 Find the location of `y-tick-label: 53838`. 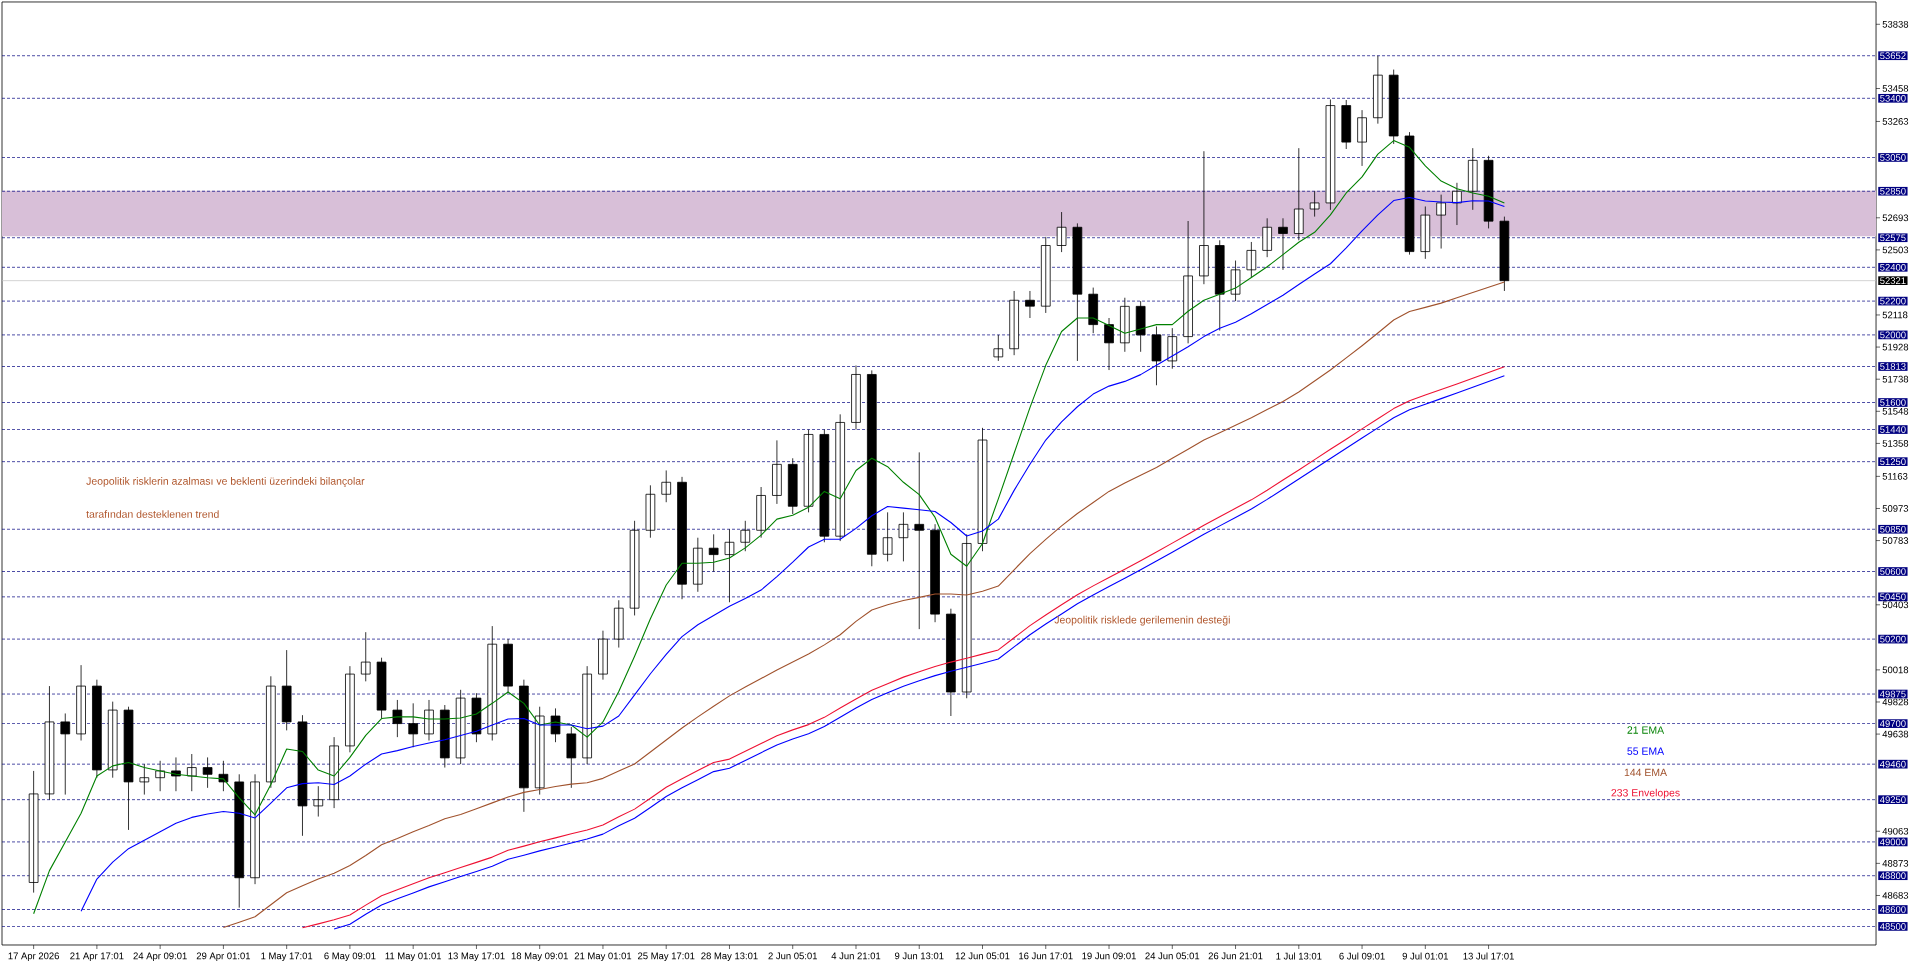

y-tick-label: 53838 is located at coordinates (1895, 24).